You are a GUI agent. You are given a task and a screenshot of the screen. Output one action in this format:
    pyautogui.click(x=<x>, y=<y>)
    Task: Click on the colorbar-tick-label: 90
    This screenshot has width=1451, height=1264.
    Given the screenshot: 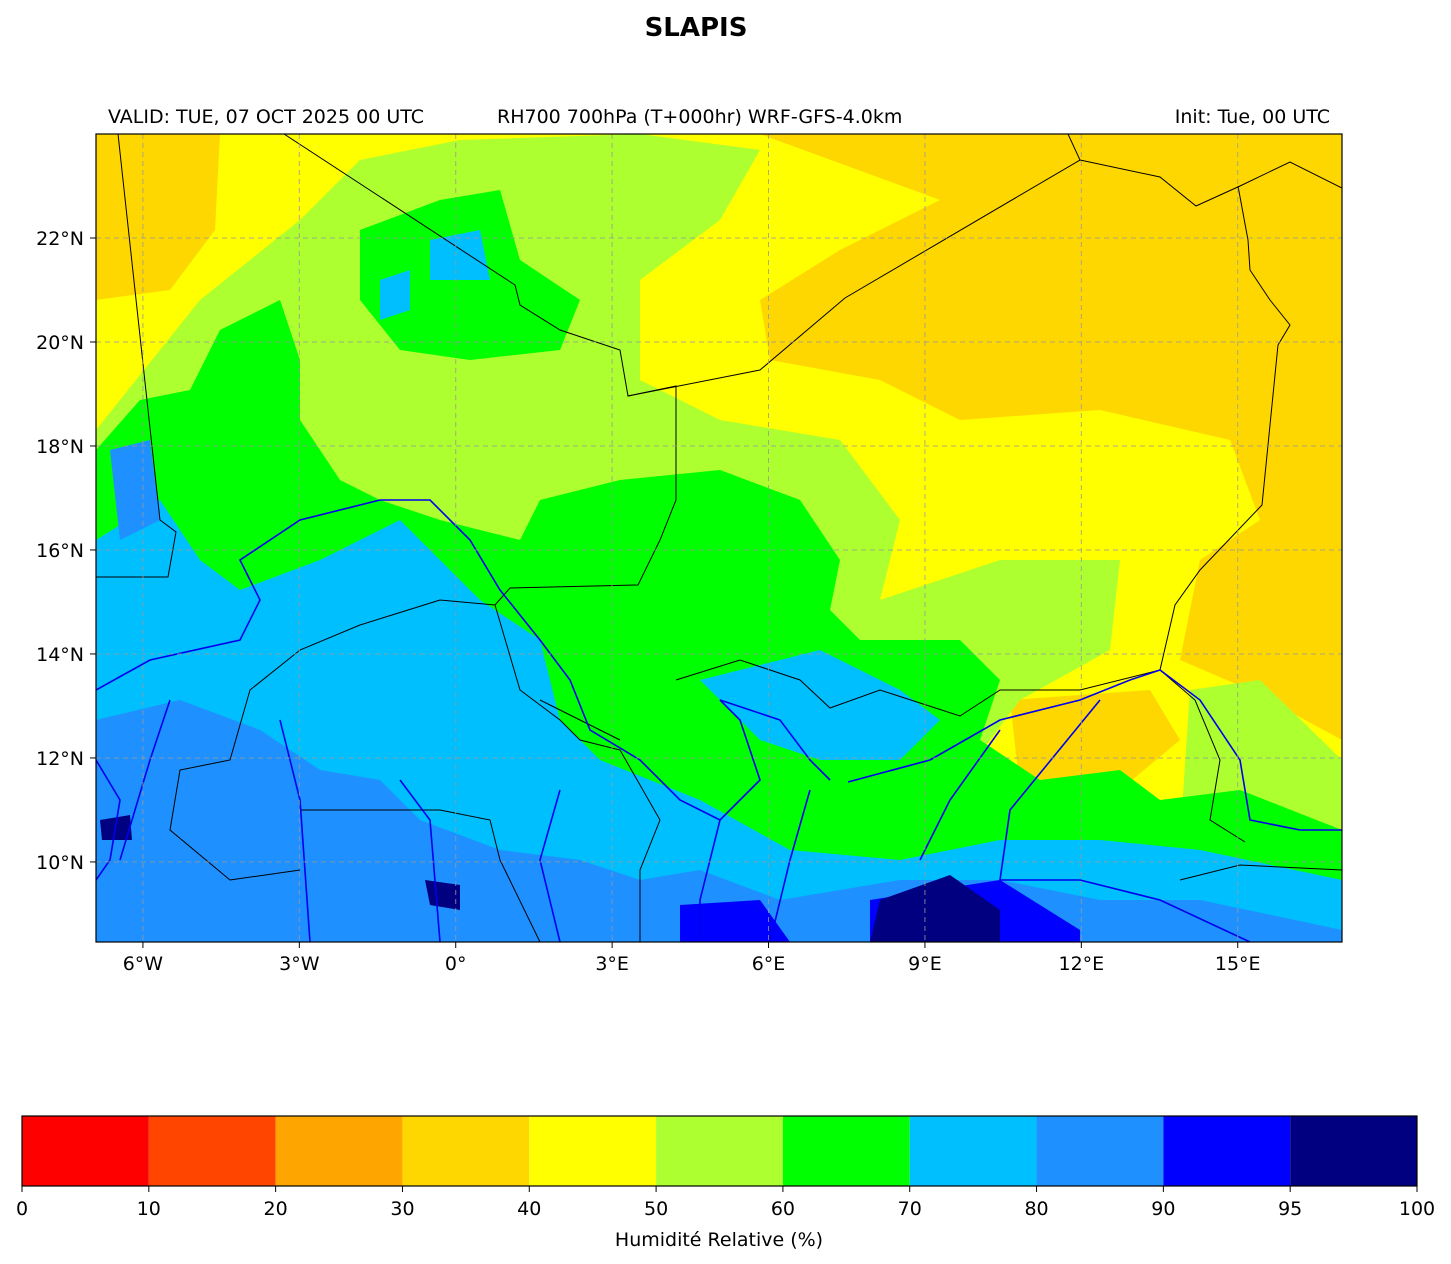 What is the action you would take?
    pyautogui.click(x=1163, y=1209)
    